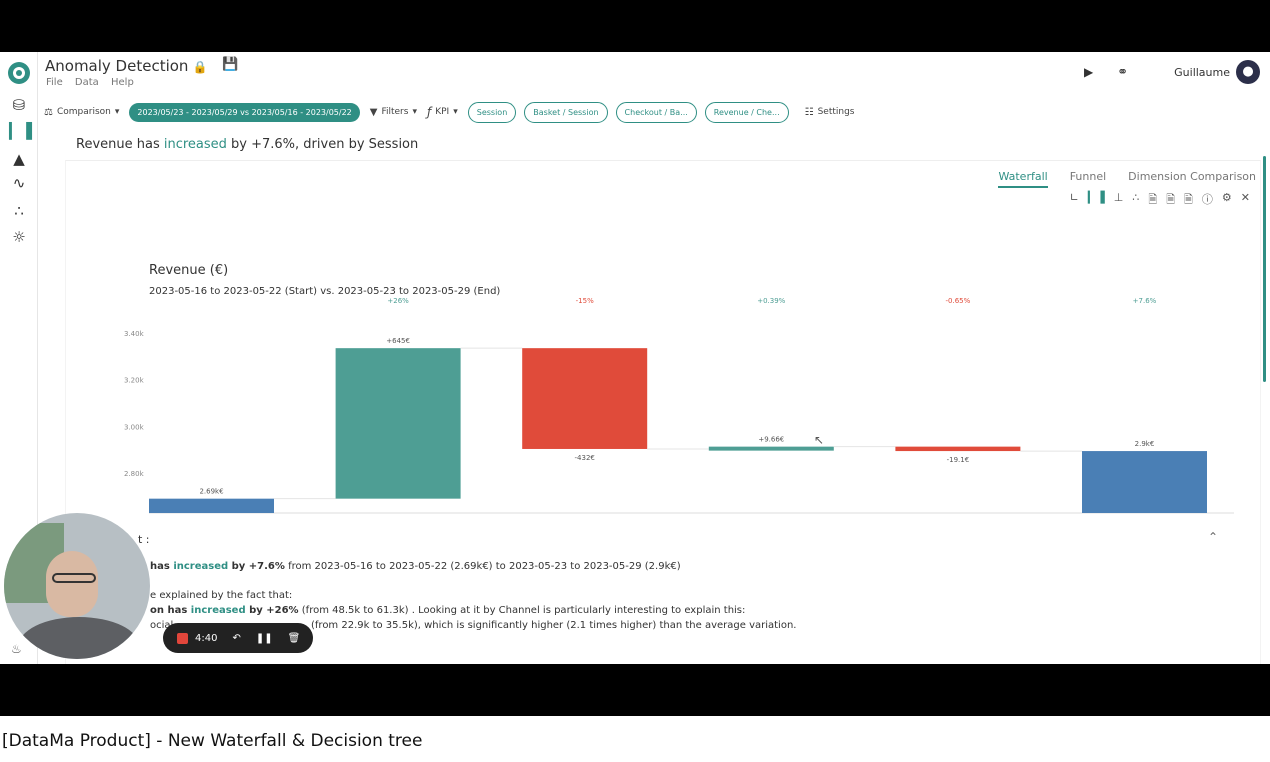 The height and width of the screenshot is (762, 1270). Describe the element at coordinates (122, 82) in the screenshot. I see `menu-help: Help` at that location.